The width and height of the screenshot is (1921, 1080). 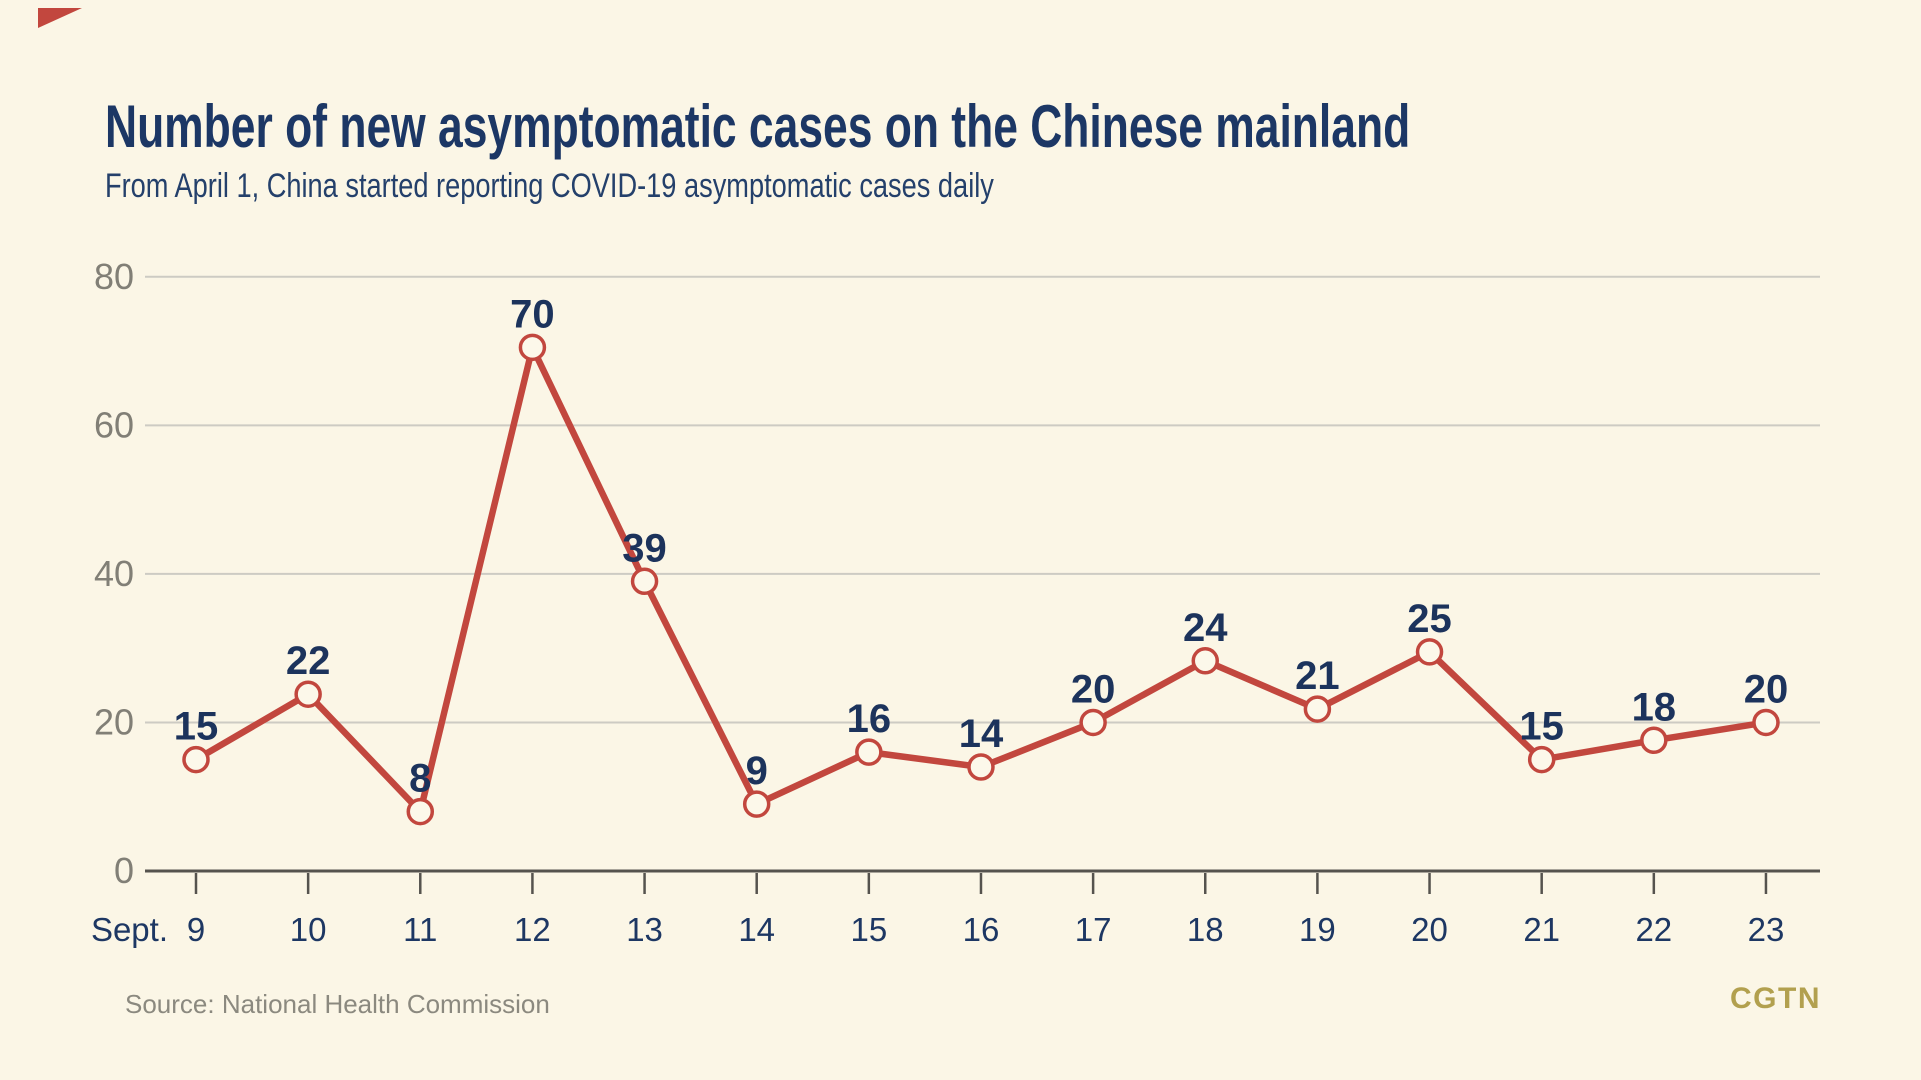 What do you see at coordinates (1775, 998) in the screenshot?
I see `cgtn-logo: CGTN` at bounding box center [1775, 998].